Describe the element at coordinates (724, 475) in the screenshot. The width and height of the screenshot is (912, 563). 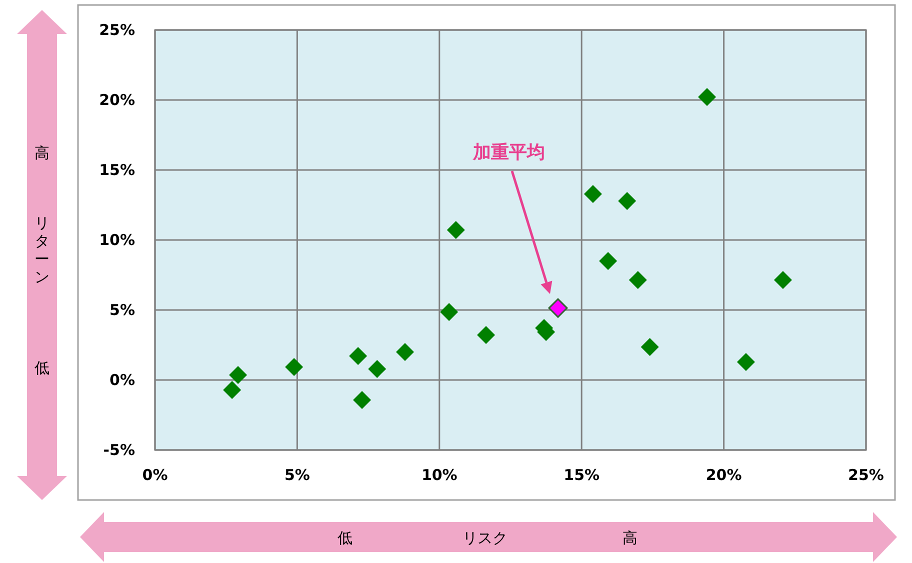
I see `x-tick-label: 20%` at that location.